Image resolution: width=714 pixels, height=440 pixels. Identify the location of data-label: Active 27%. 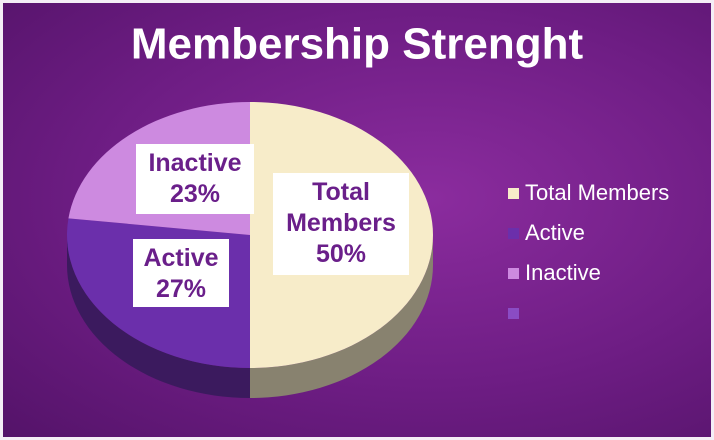
(181, 273).